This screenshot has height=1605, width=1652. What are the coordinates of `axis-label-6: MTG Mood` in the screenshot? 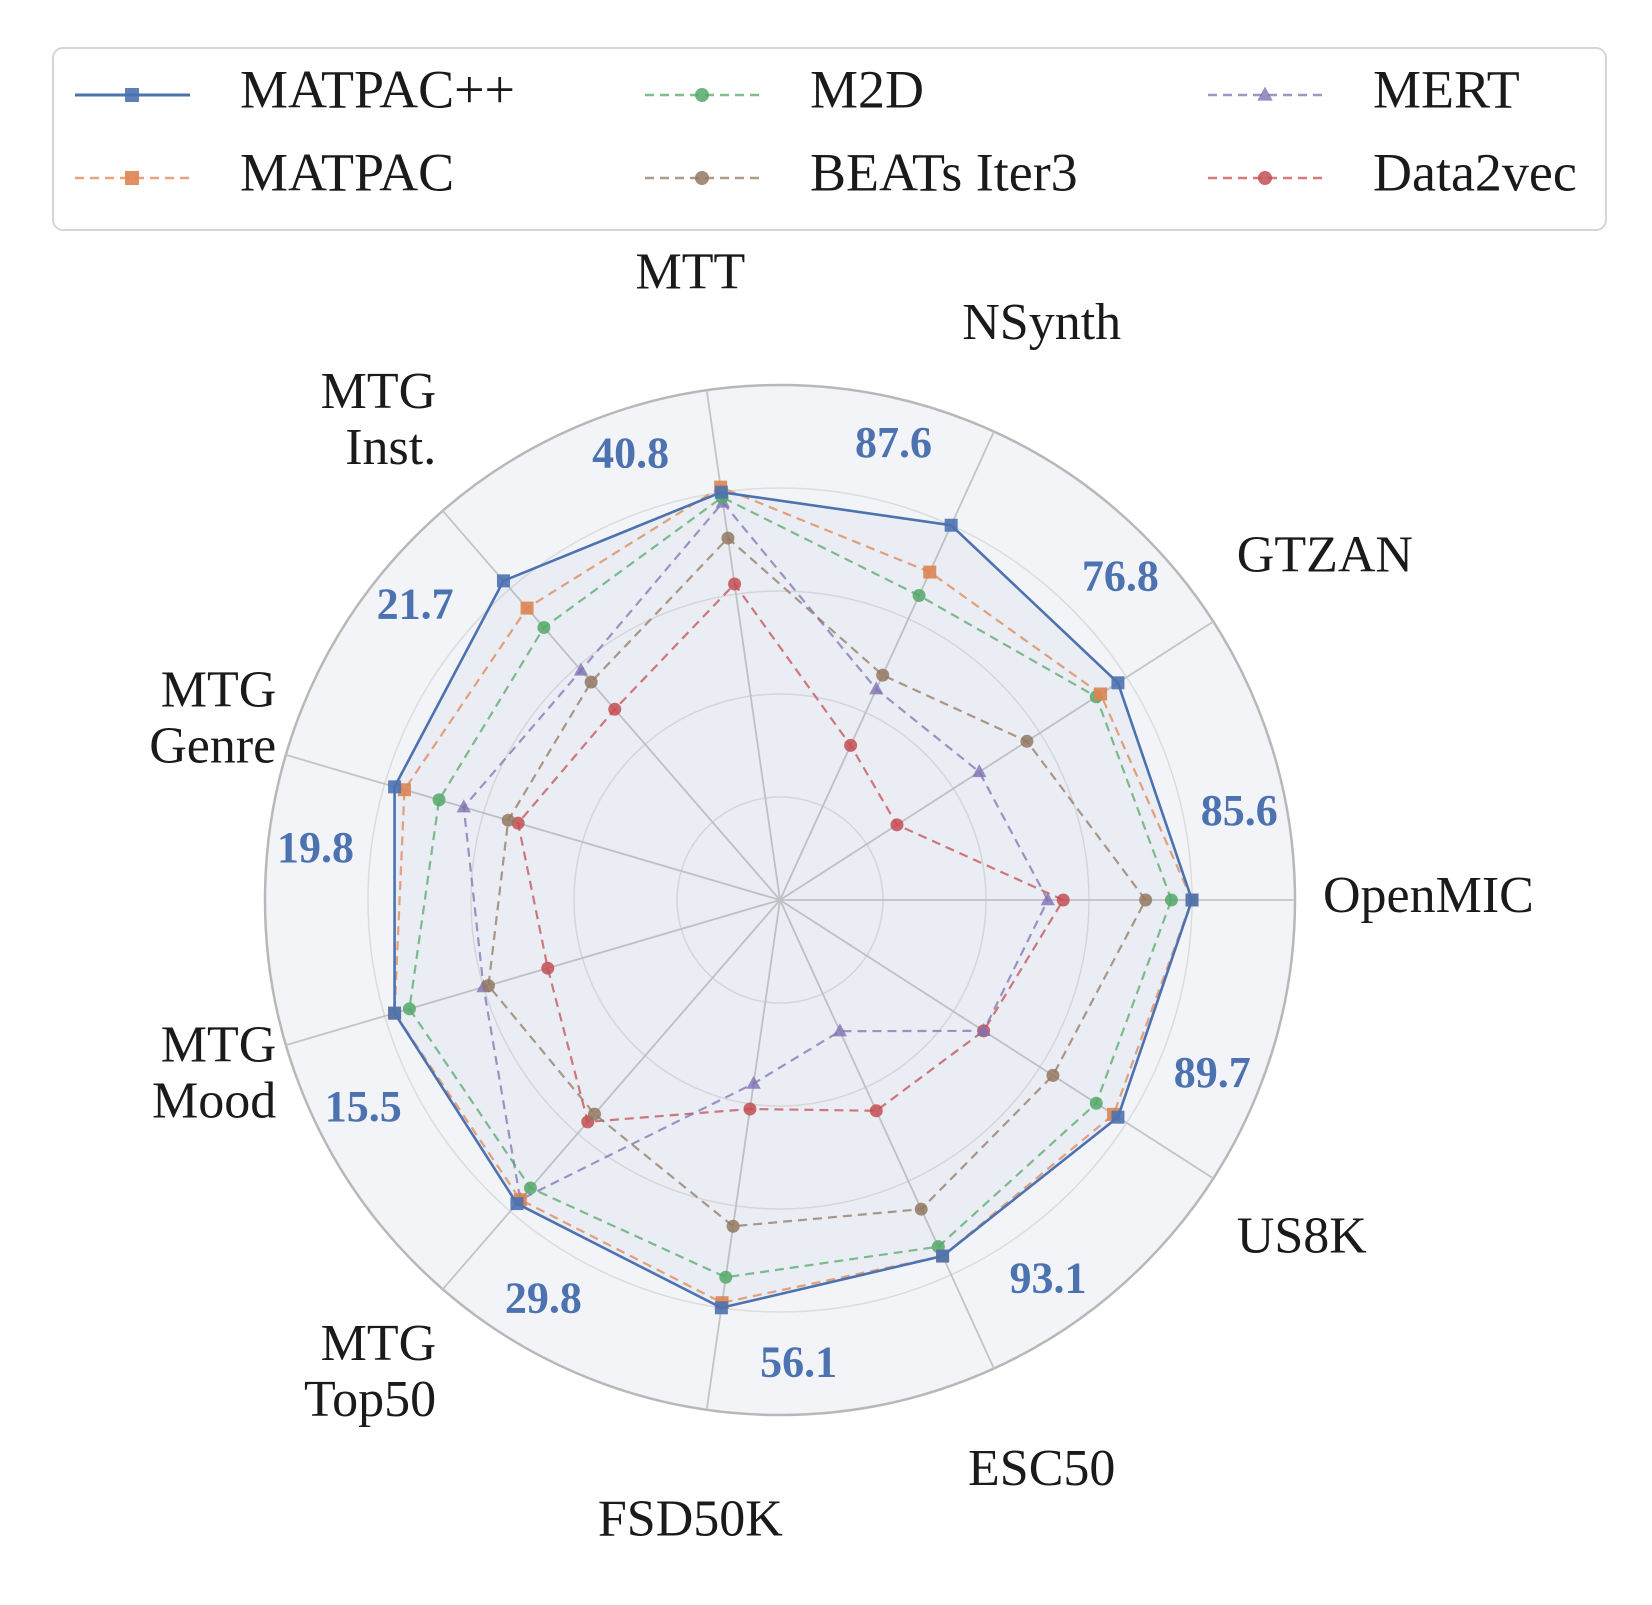 It's located at (214, 1072).